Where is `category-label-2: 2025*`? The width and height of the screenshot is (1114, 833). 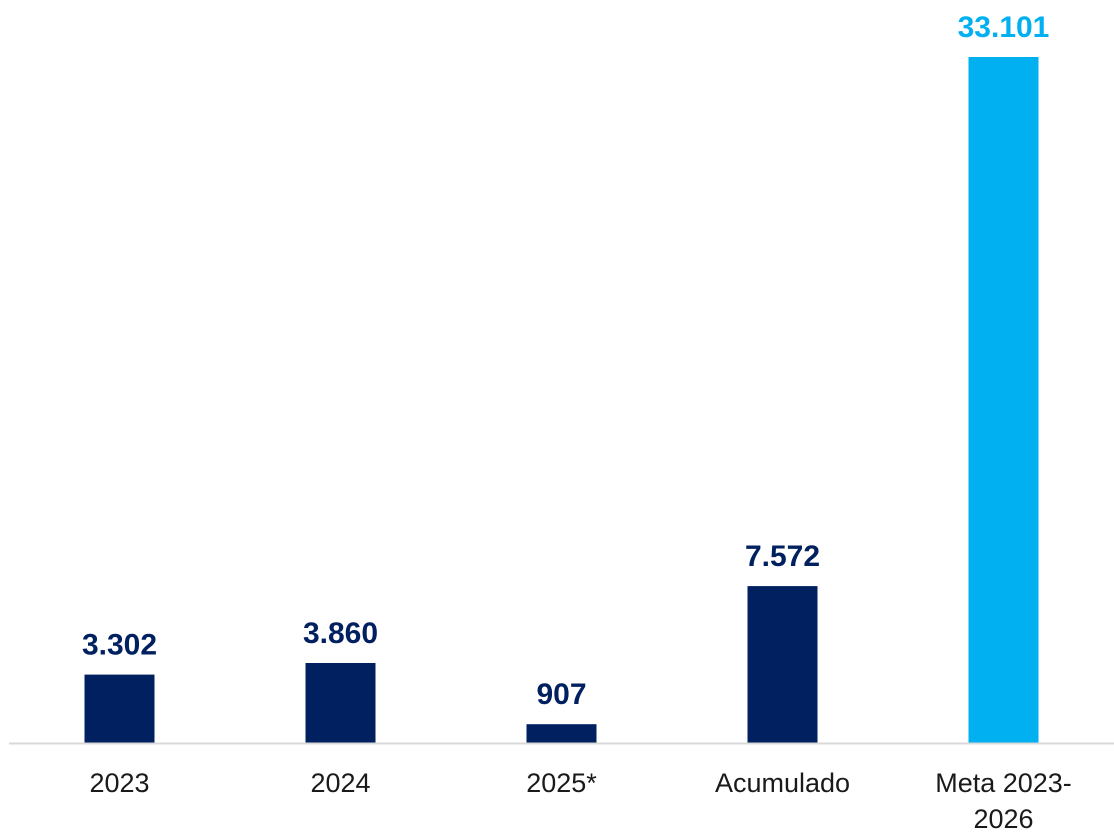 category-label-2: 2025* is located at coordinates (561, 783).